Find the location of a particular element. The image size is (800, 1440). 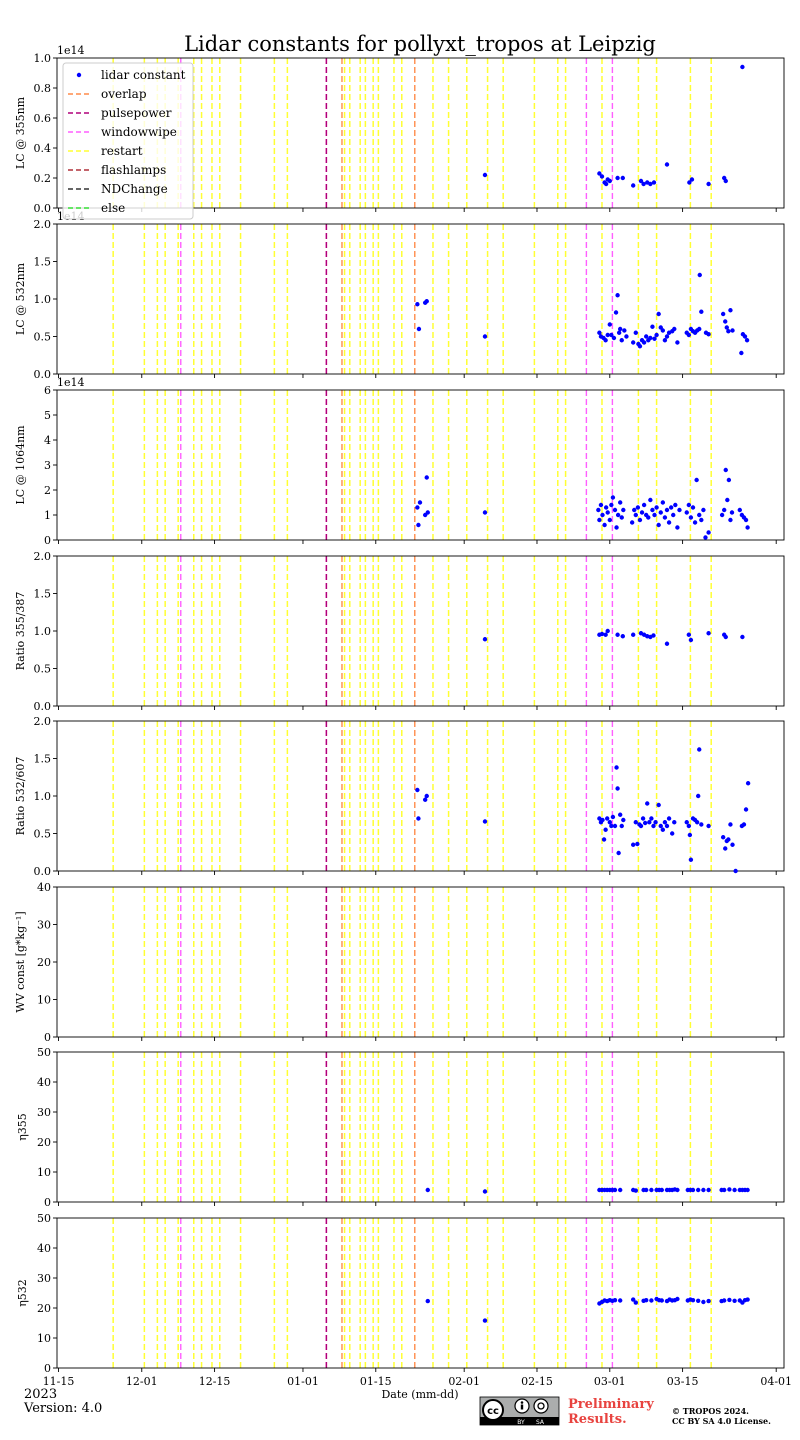

y-axis-label: LC @ 532nm is located at coordinates (20, 298).